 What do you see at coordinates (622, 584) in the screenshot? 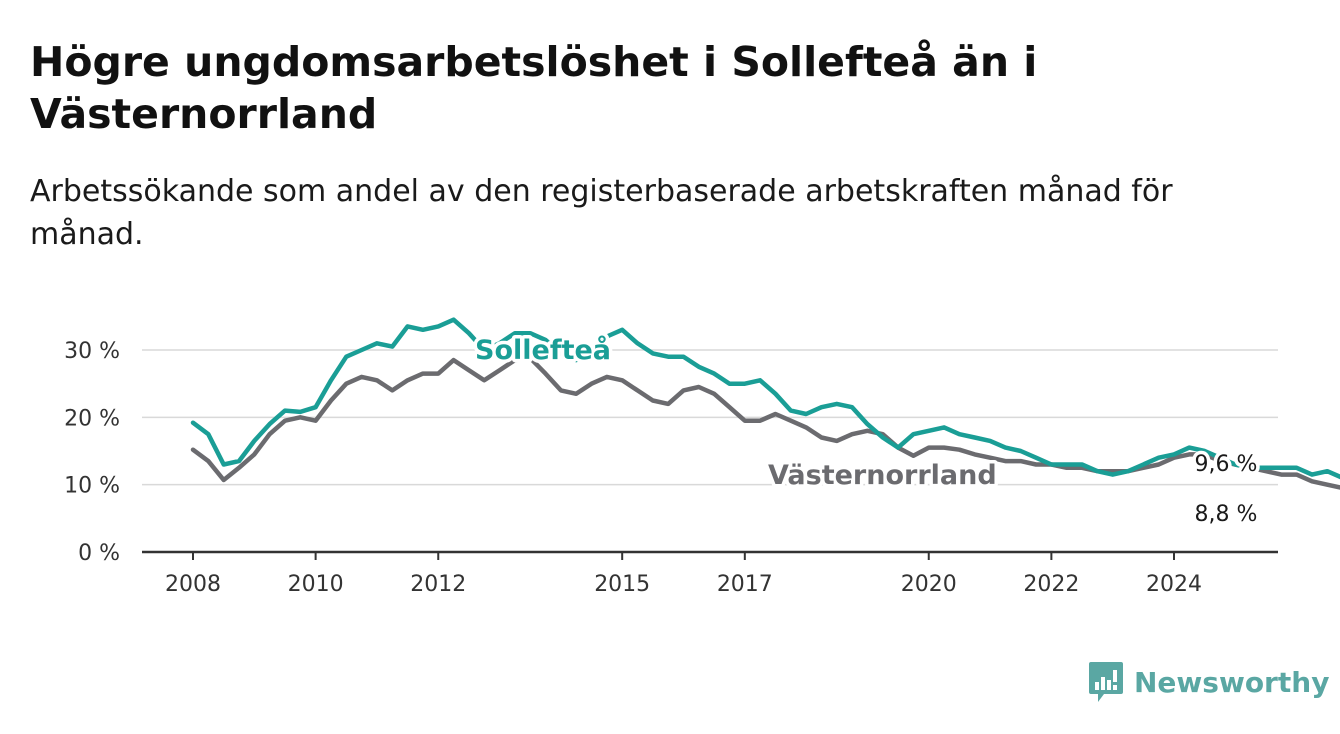
I see `x-tick-label: 2015` at bounding box center [622, 584].